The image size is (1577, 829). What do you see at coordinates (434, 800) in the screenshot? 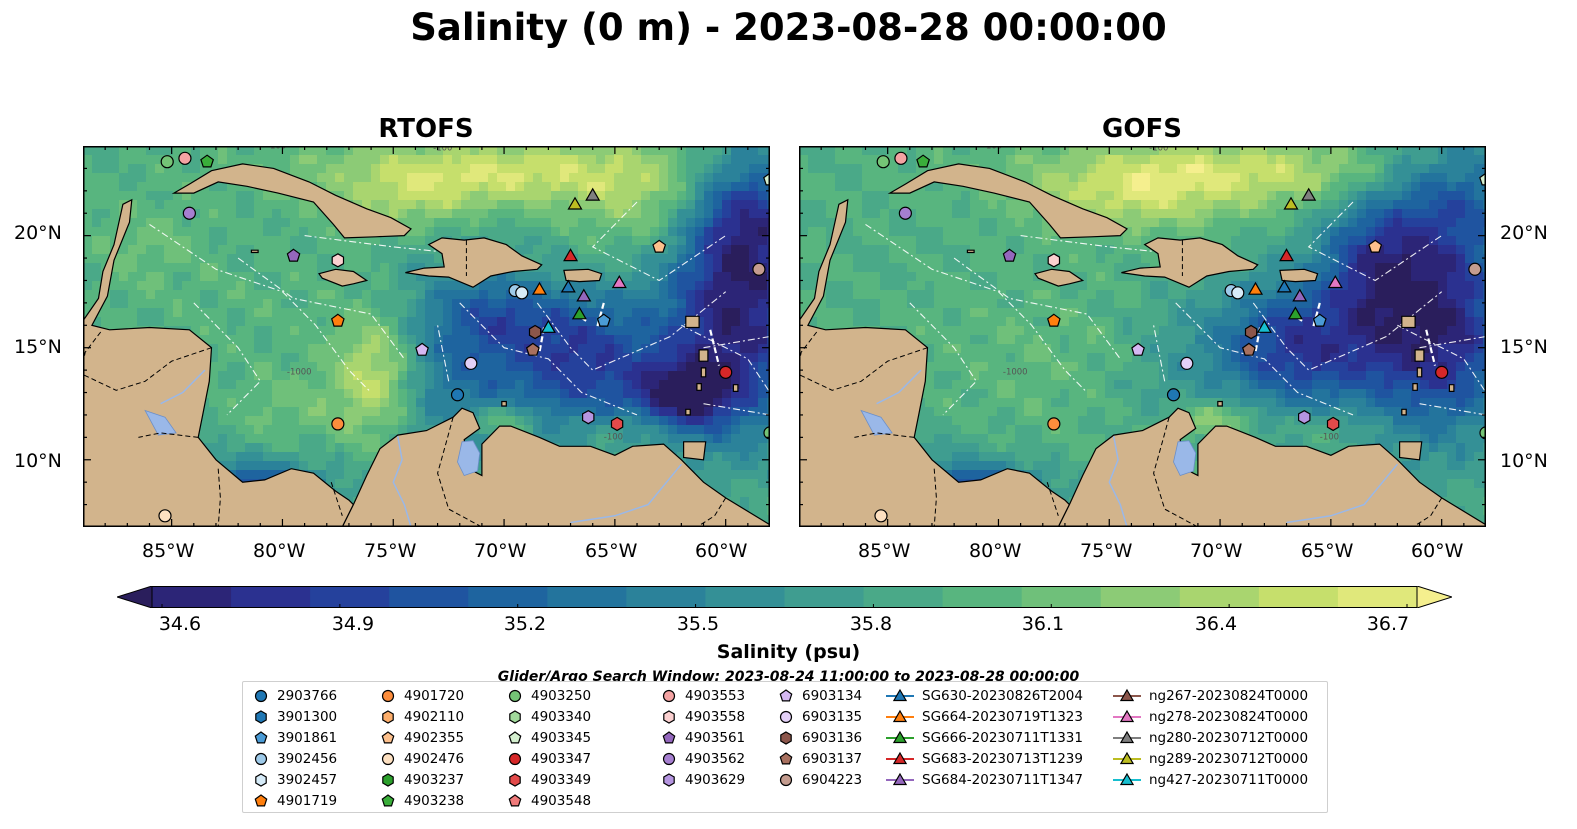
I see `legend-label: 4903238` at bounding box center [434, 800].